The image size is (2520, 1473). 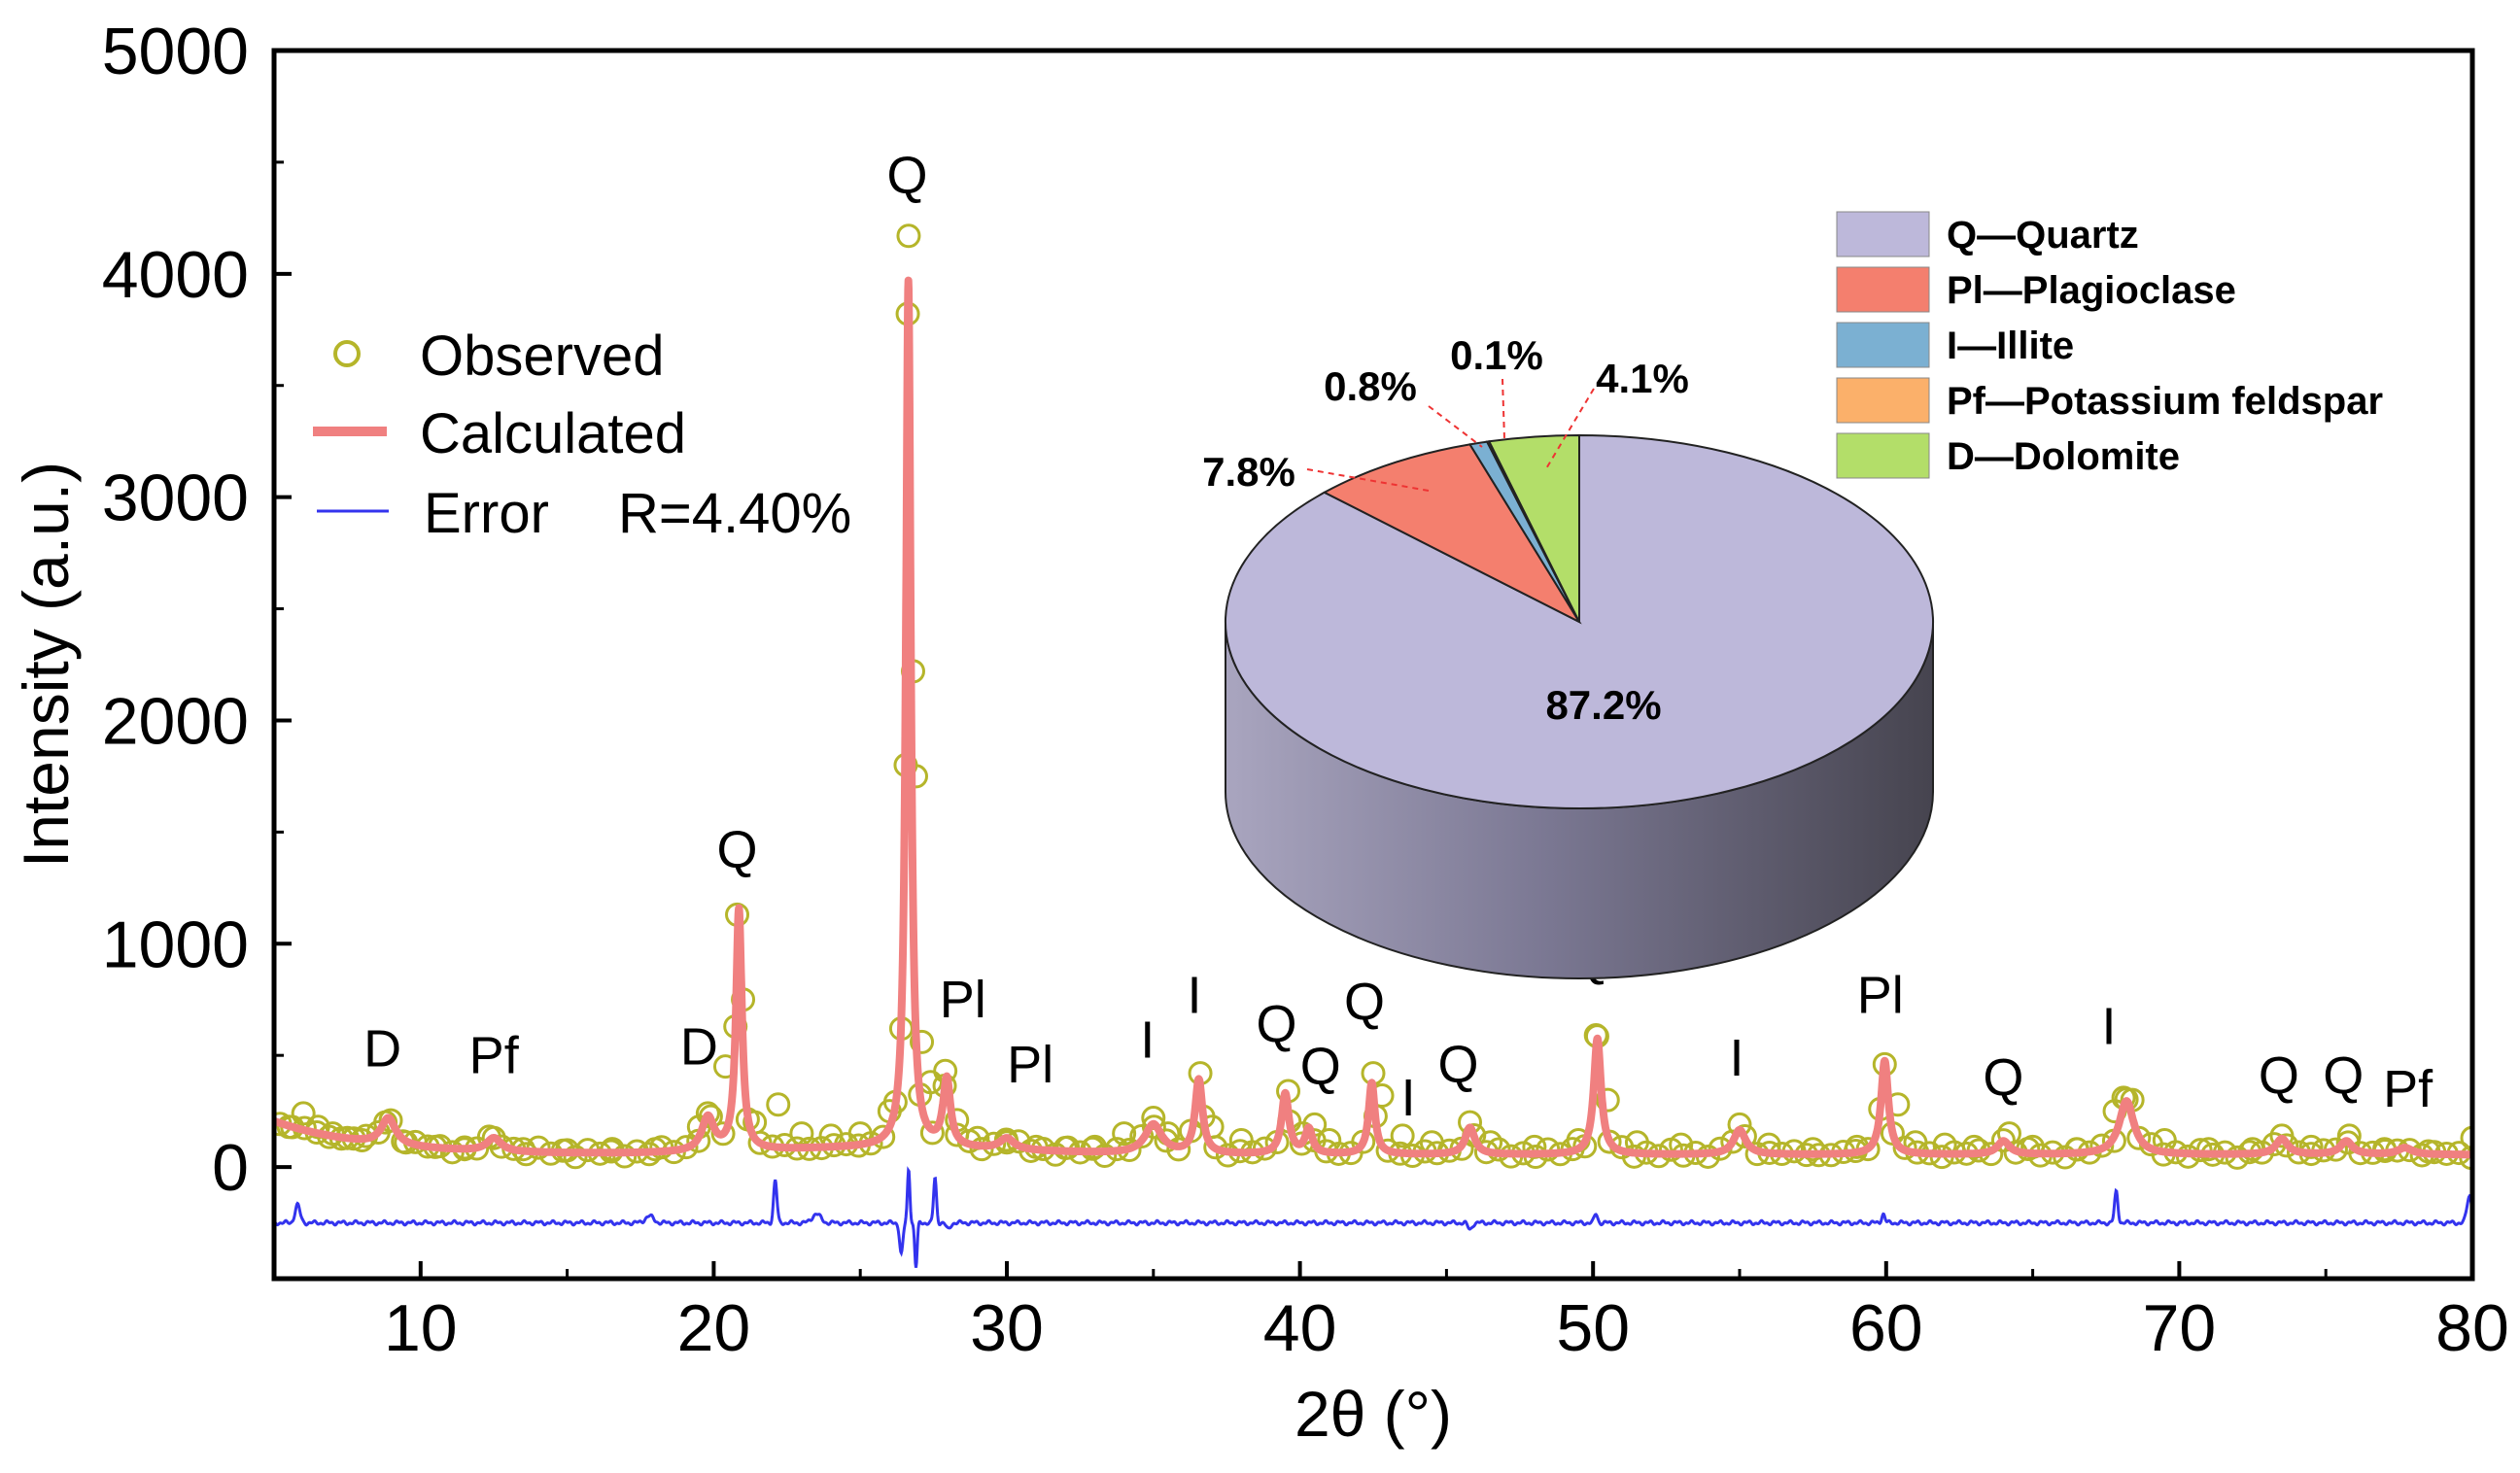 I want to click on x-tick-label: 40, so click(x=1300, y=1328).